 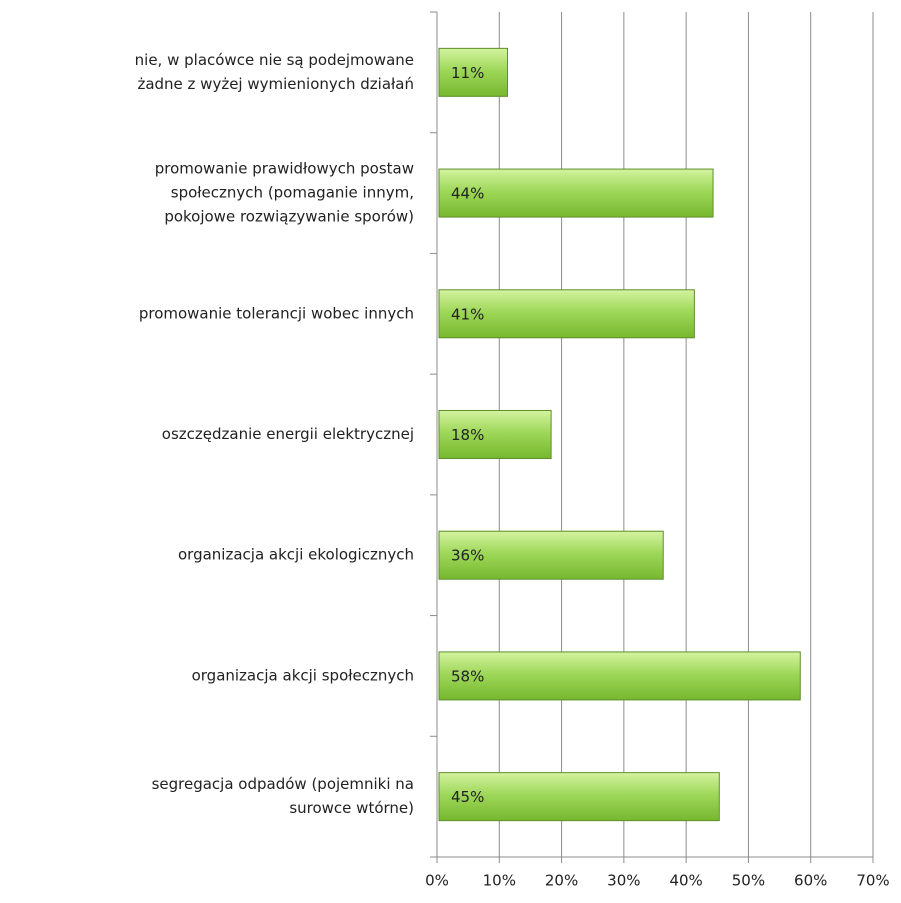 What do you see at coordinates (685, 881) in the screenshot?
I see `x-tick-label: 40%` at bounding box center [685, 881].